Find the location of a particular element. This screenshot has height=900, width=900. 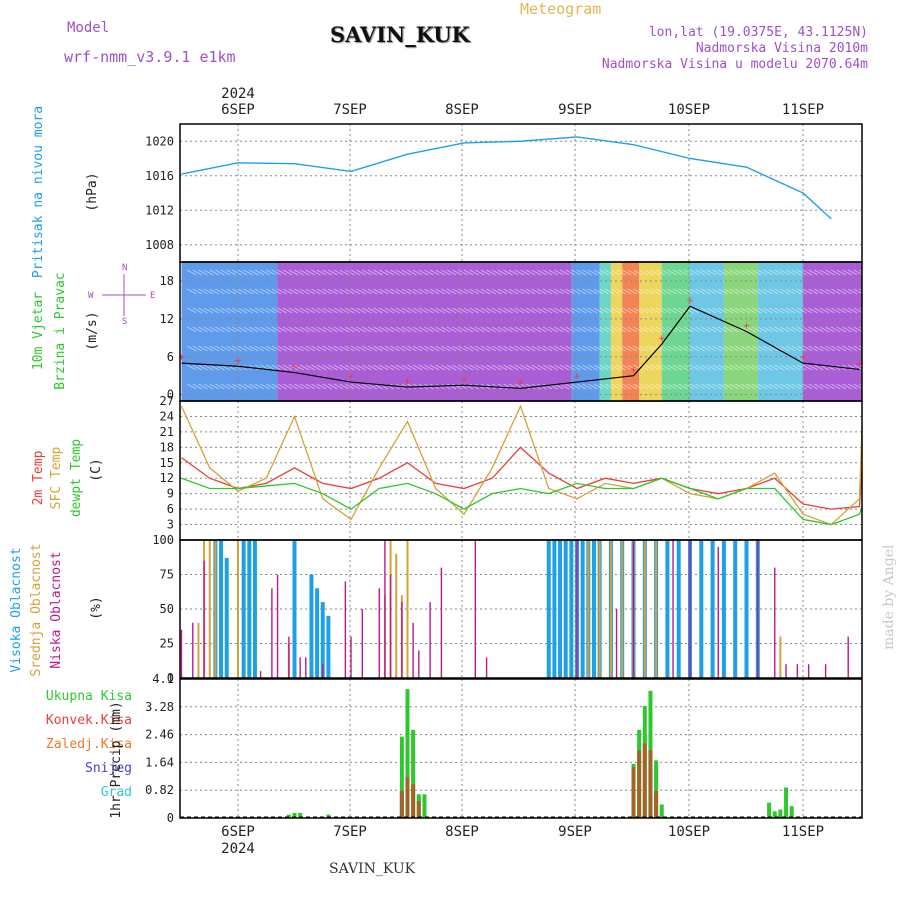

y-tick-label: 1.64 is located at coordinates (159, 762).